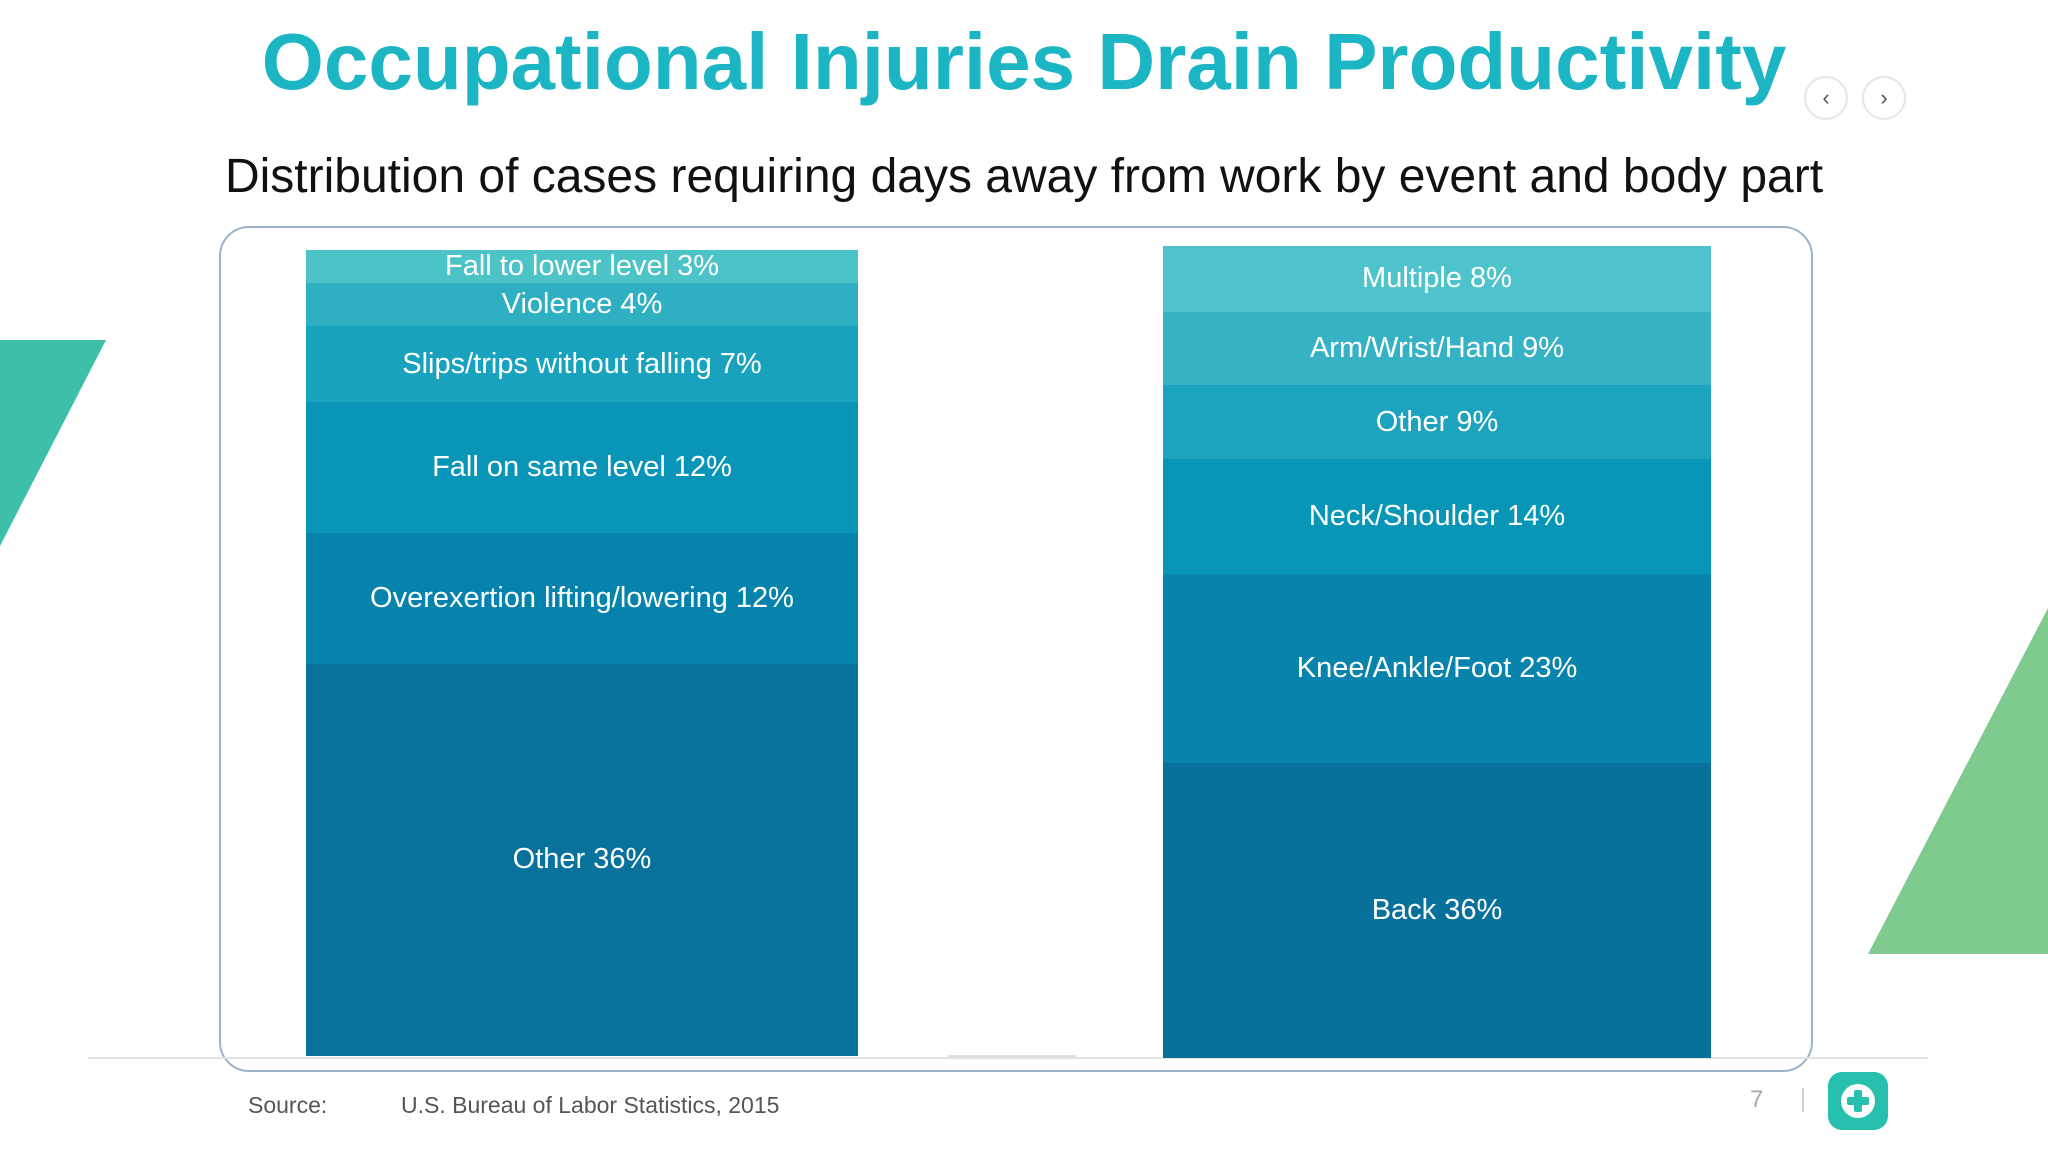 The width and height of the screenshot is (2048, 1152). I want to click on teal-triangle-decoration, so click(53, 443).